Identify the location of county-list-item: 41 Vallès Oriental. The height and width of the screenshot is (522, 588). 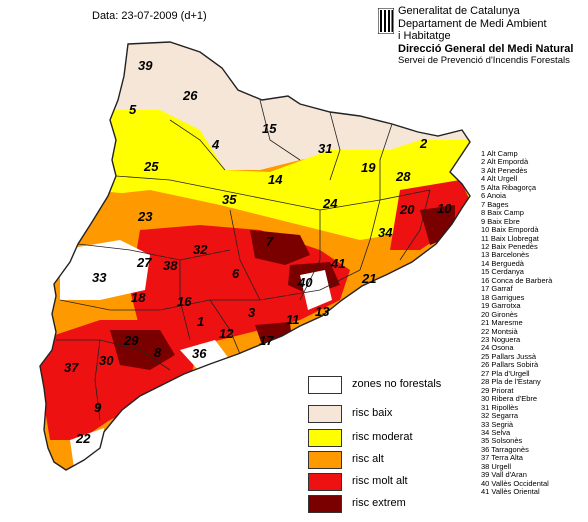
(510, 492).